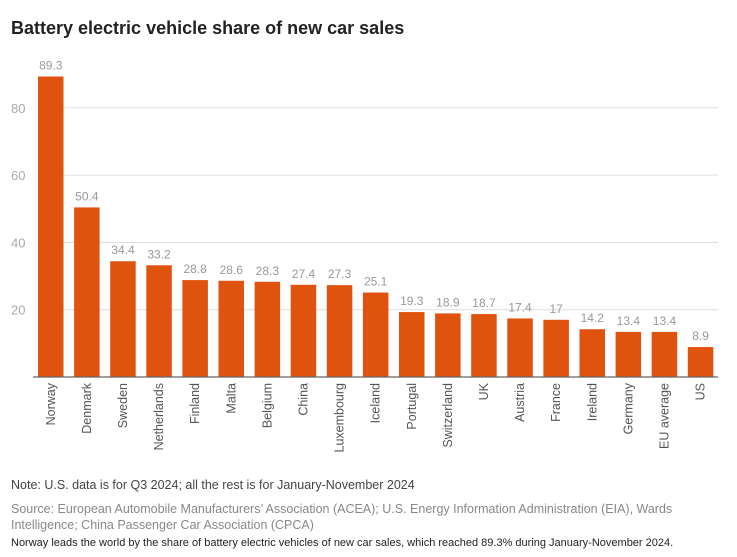 Image resolution: width=737 pixels, height=557 pixels. What do you see at coordinates (51, 227) in the screenshot?
I see `bar-norway` at bounding box center [51, 227].